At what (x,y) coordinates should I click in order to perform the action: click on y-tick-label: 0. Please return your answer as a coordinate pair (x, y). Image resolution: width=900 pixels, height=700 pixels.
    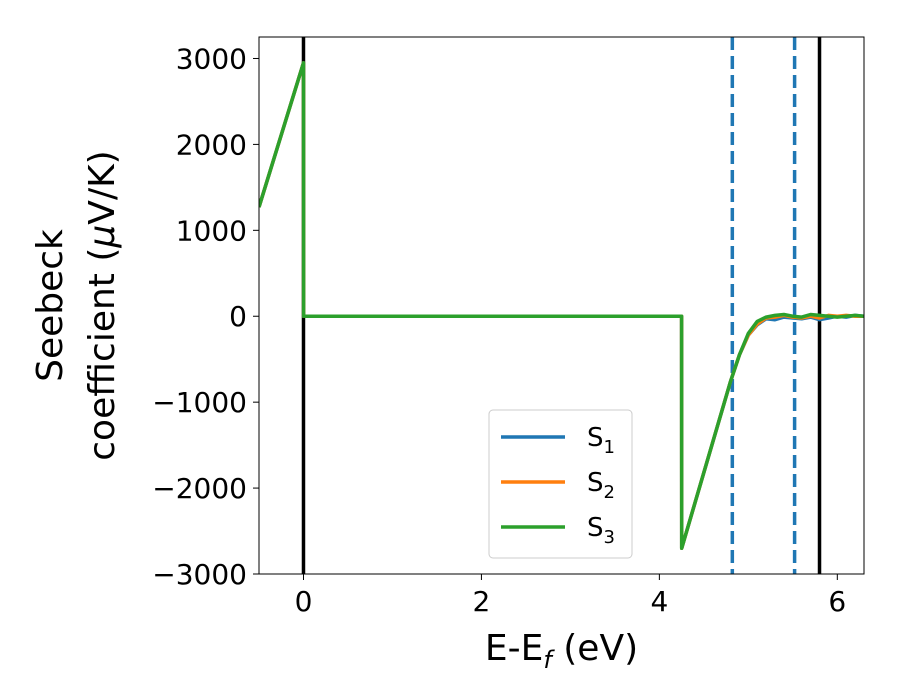
    Looking at the image, I should click on (238, 316).